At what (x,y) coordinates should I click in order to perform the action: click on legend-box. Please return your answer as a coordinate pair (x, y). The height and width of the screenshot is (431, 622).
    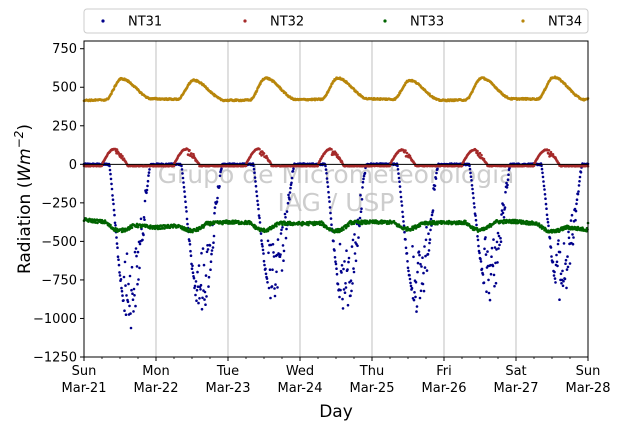
    Looking at the image, I should click on (336, 21).